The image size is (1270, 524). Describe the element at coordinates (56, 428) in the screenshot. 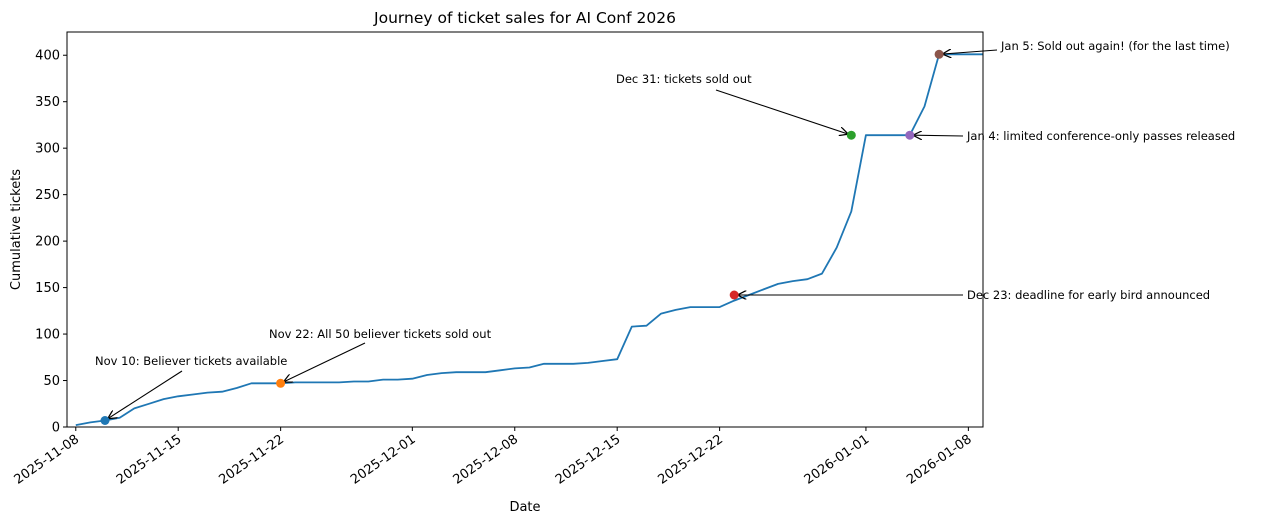

I see `y-tick-label: 0` at that location.